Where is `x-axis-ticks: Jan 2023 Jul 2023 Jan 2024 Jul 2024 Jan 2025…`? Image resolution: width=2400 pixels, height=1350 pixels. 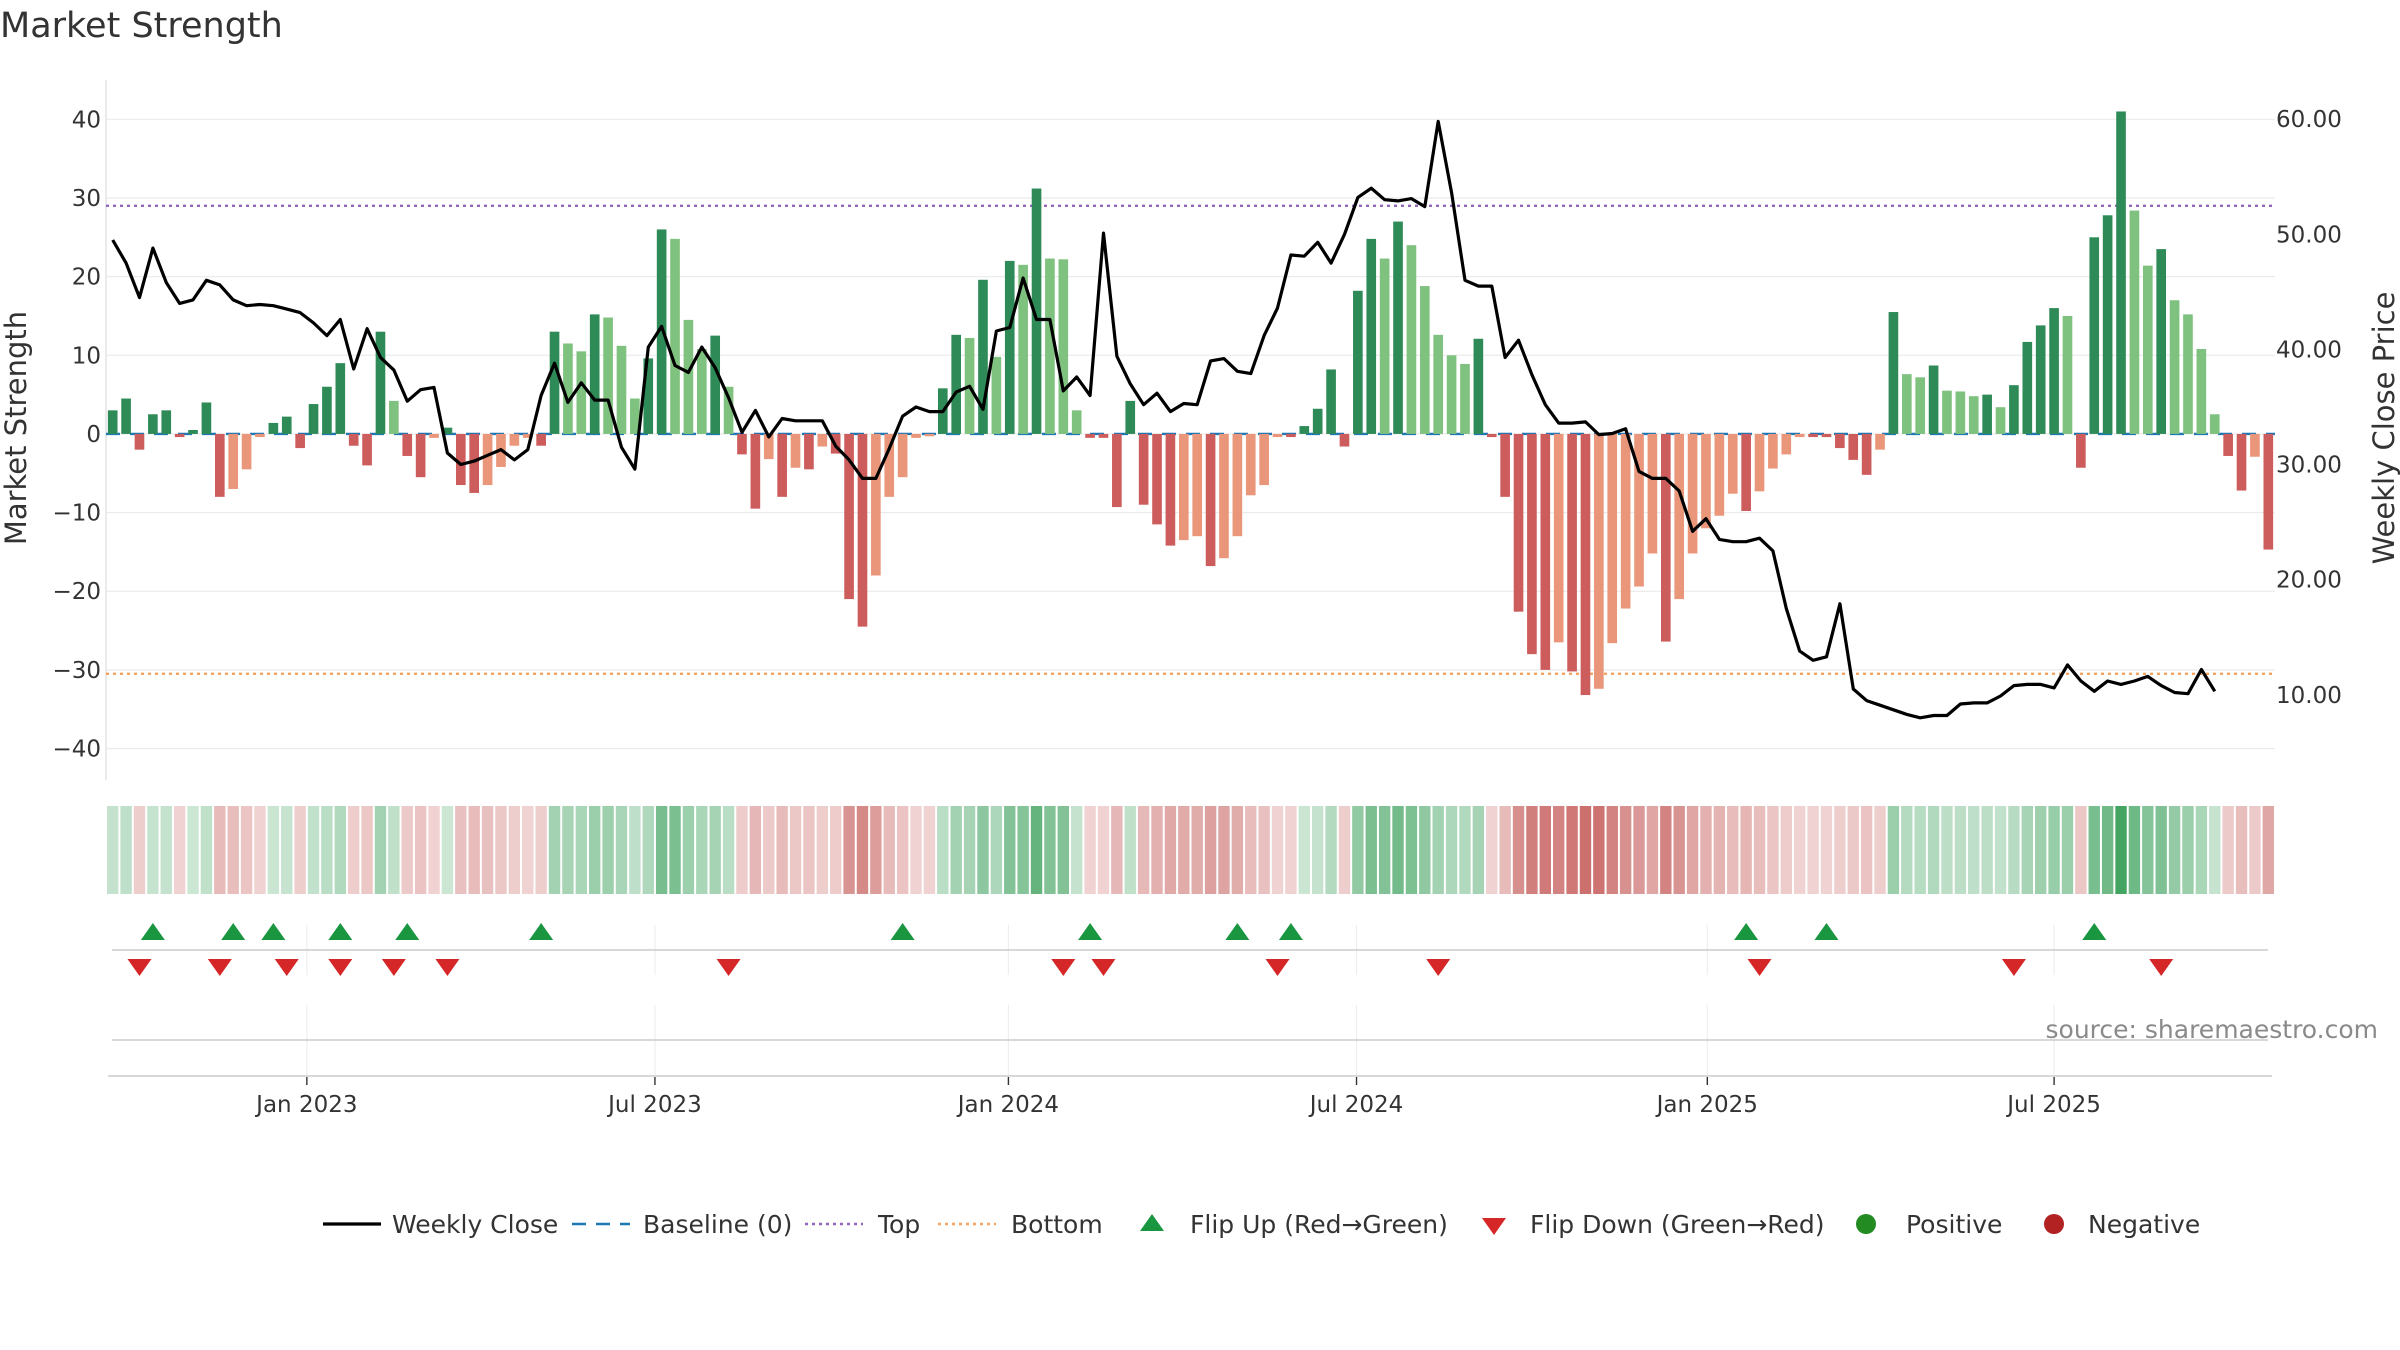 x-axis-ticks: Jan 2023 Jul 2023 Jan 2024 Jul 2024 Jan 2025… is located at coordinates (1177, 1097).